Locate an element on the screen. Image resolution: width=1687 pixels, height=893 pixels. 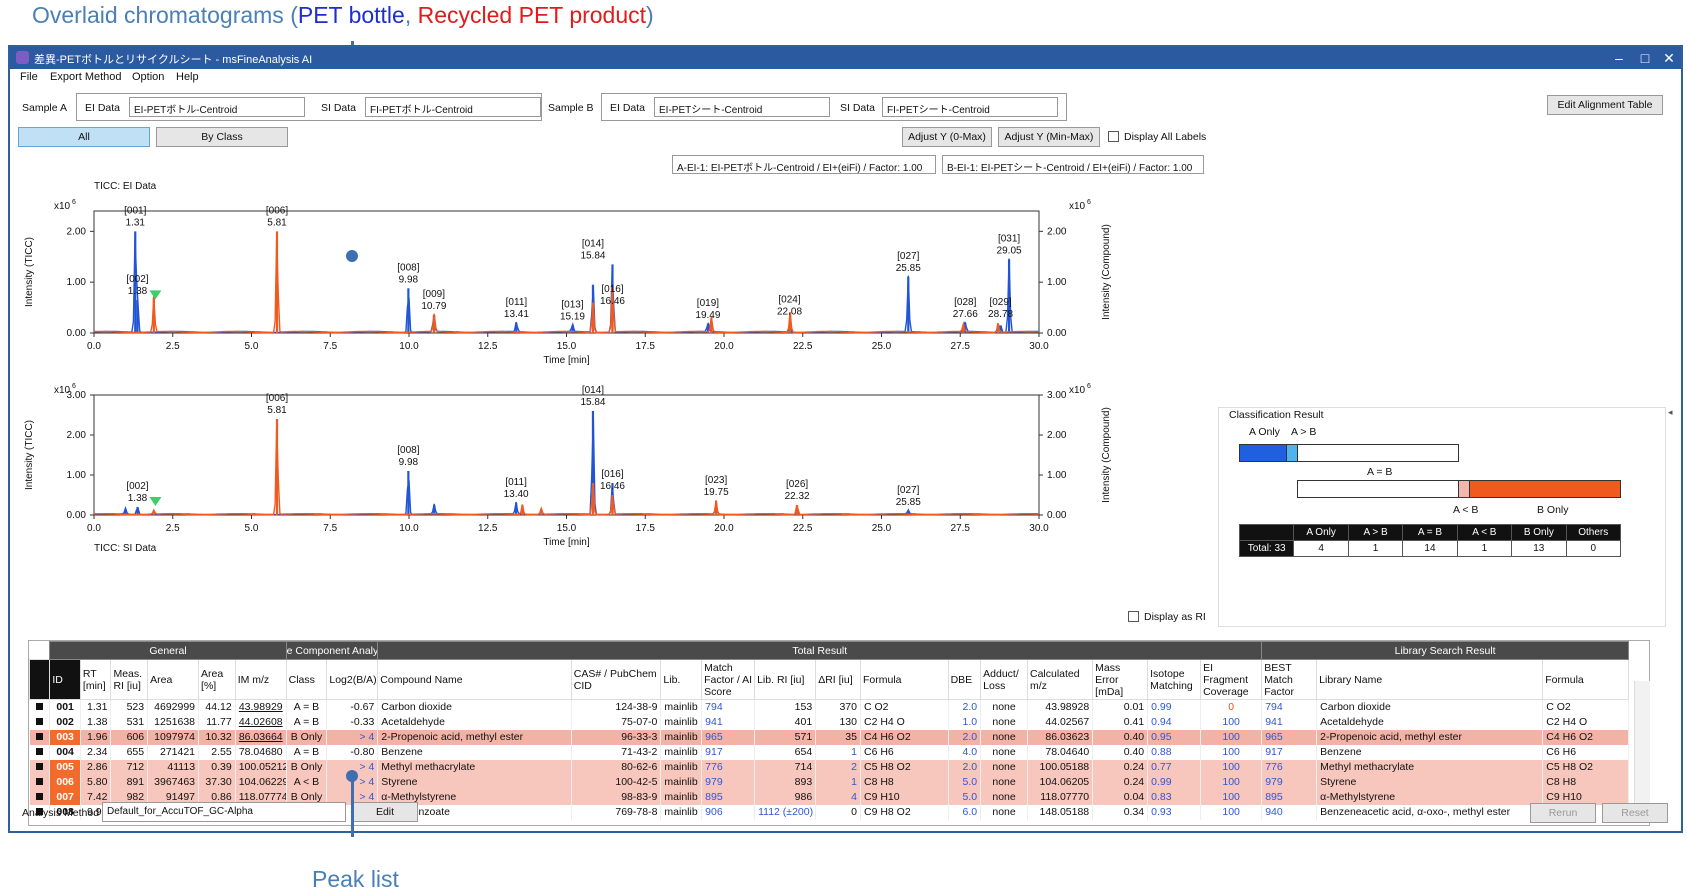
table-cell: 571 is located at coordinates (785, 737).